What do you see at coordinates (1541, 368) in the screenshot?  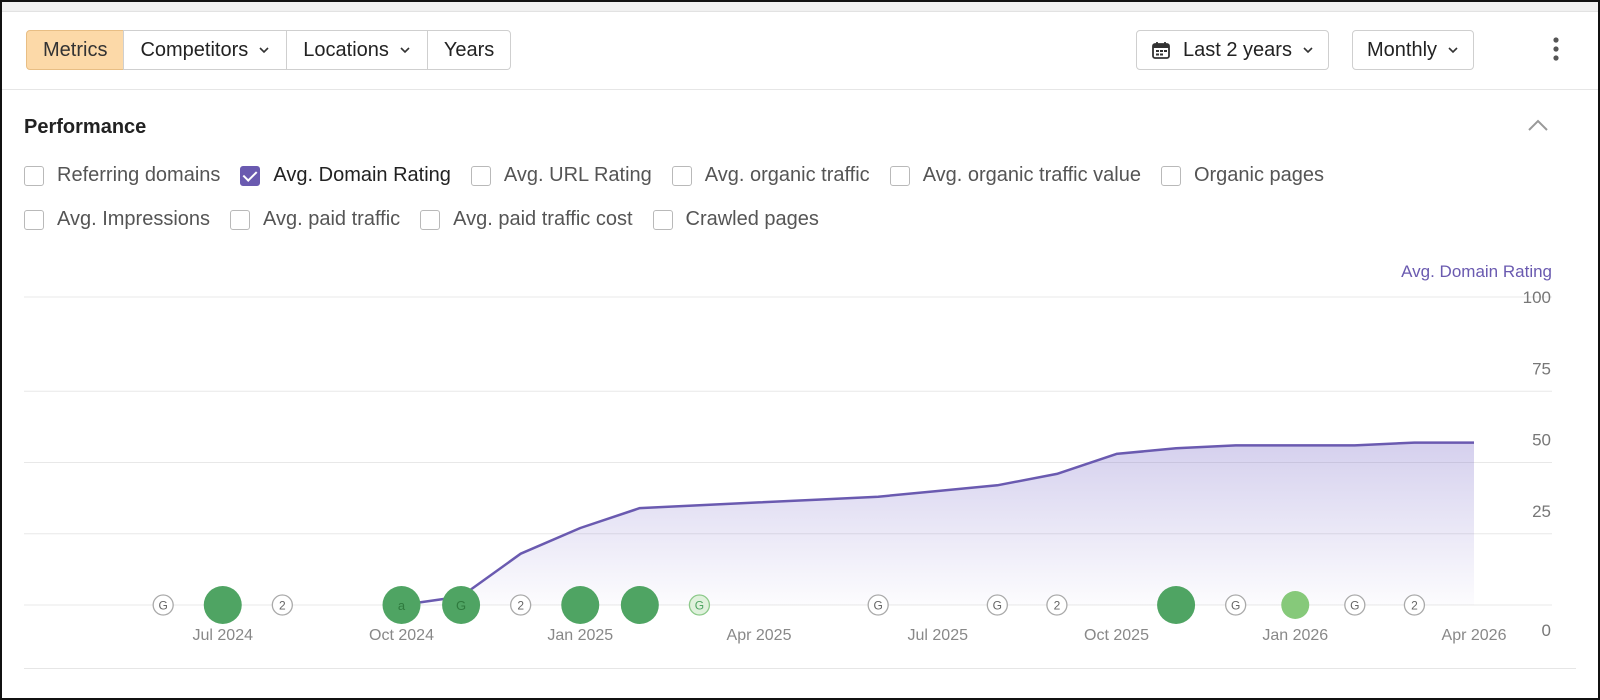 I see `y-tick-label: 75` at bounding box center [1541, 368].